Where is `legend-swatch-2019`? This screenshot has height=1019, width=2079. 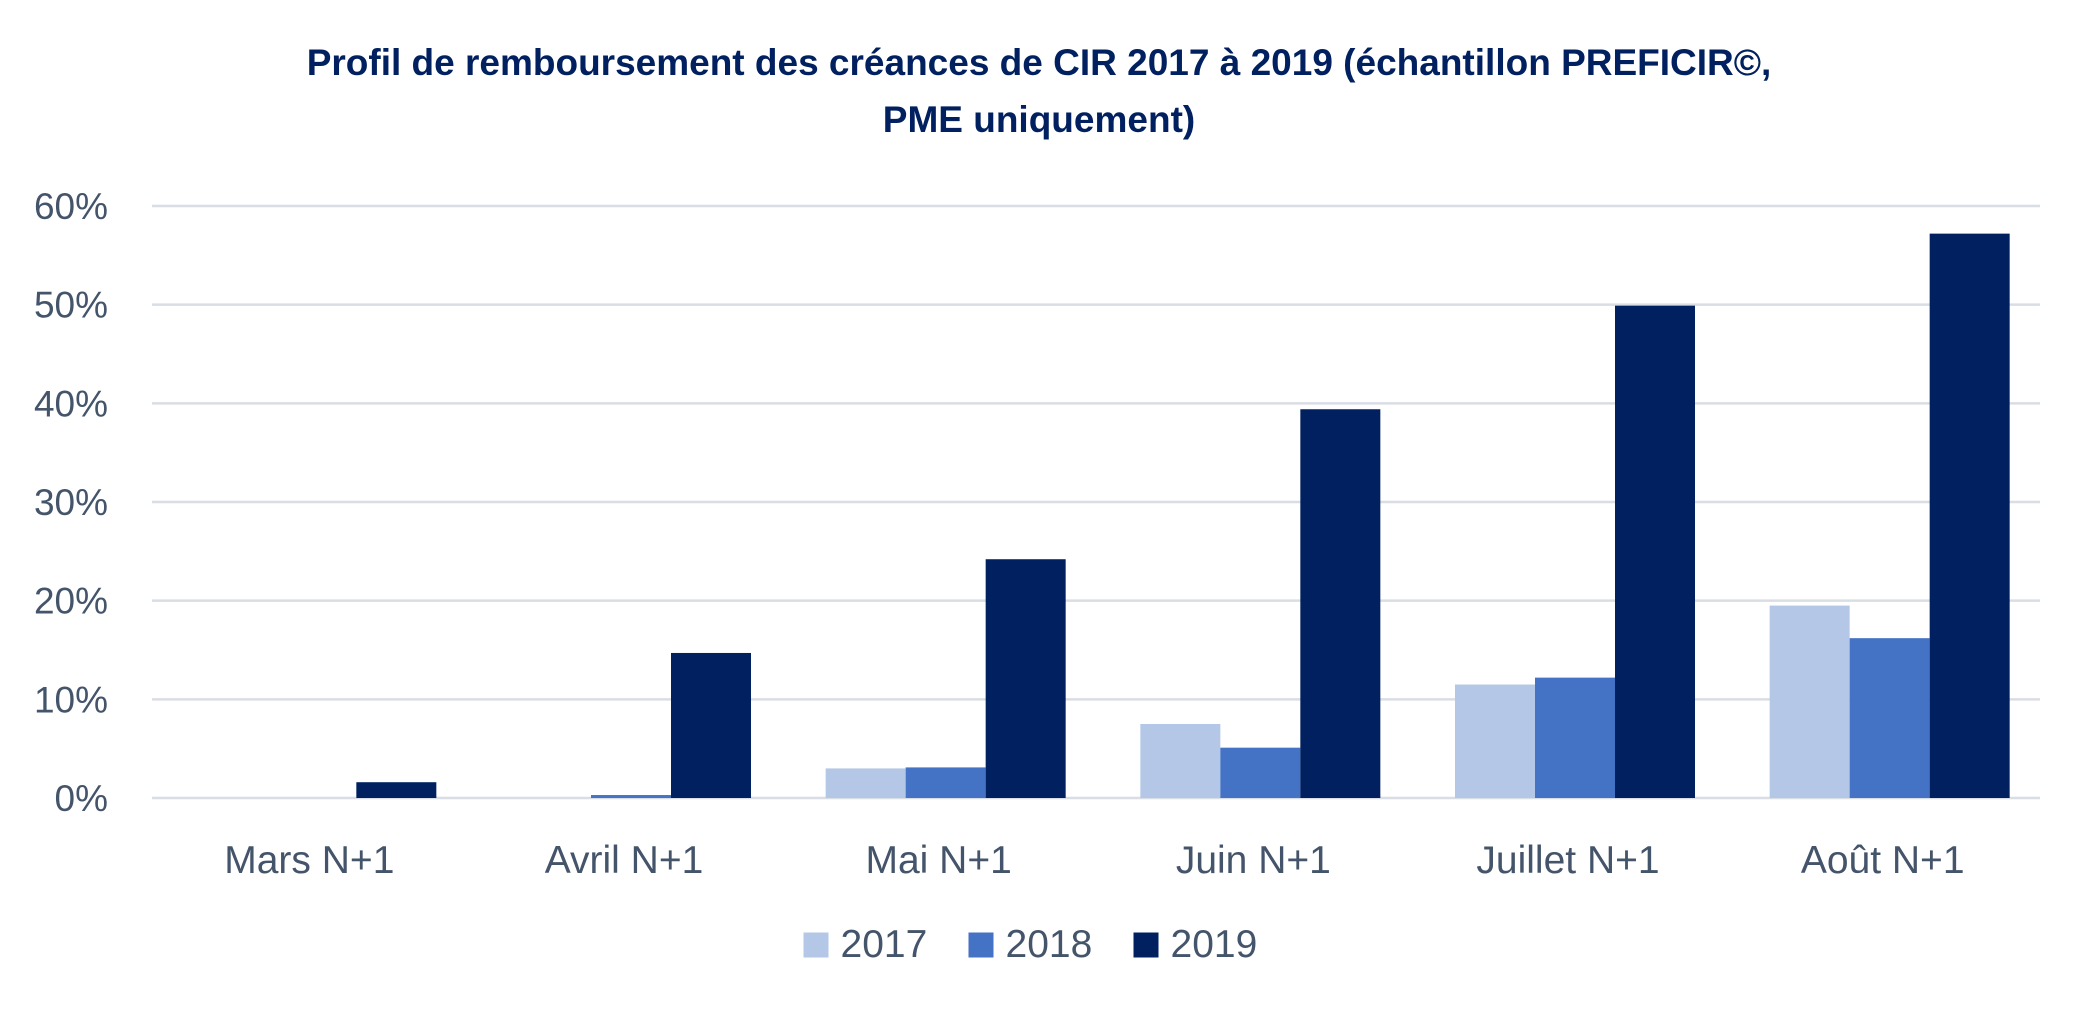
legend-swatch-2019 is located at coordinates (1146, 945).